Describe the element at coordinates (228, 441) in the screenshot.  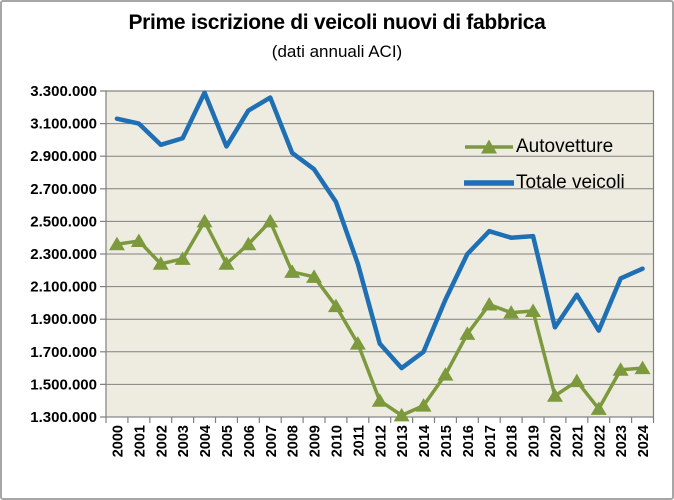
I see `x-tick-label: 2005` at that location.